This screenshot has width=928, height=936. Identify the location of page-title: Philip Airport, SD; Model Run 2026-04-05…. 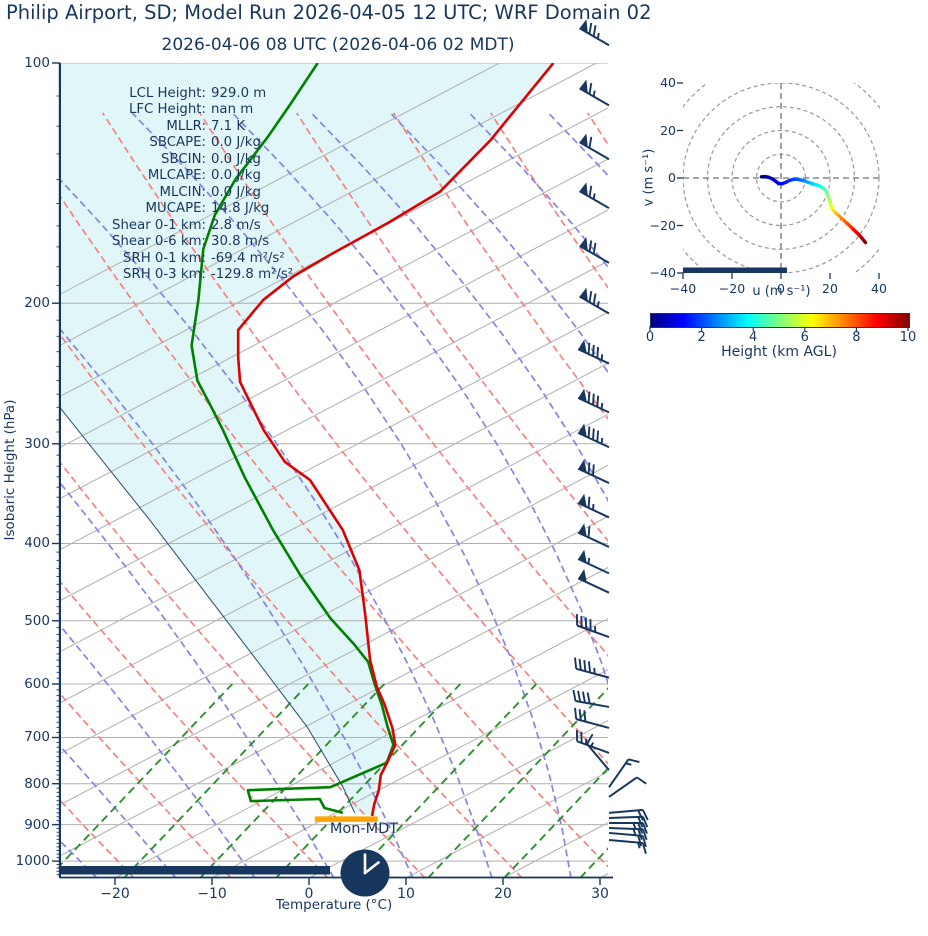
(329, 12).